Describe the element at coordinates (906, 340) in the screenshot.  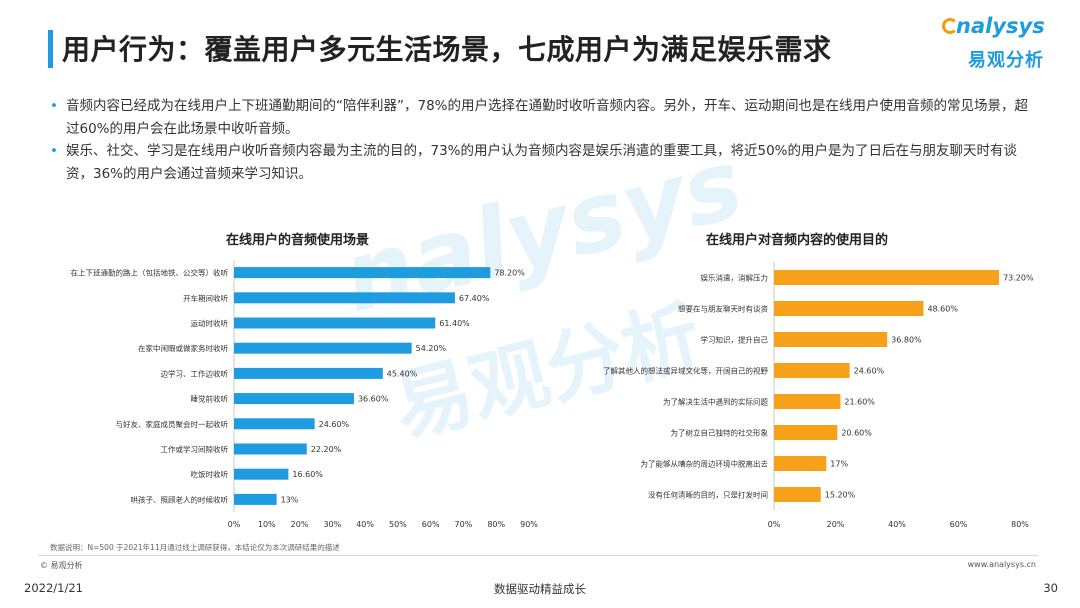
I see `value-label: 36.80%` at that location.